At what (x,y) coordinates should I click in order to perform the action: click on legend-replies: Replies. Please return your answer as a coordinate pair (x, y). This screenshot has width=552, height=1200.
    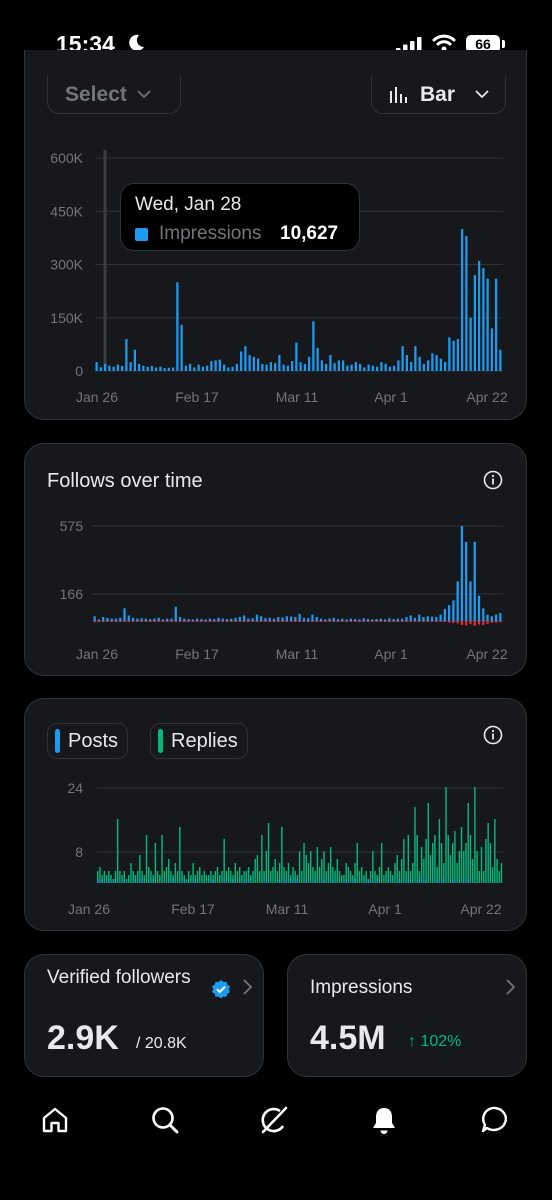
    Looking at the image, I should click on (199, 741).